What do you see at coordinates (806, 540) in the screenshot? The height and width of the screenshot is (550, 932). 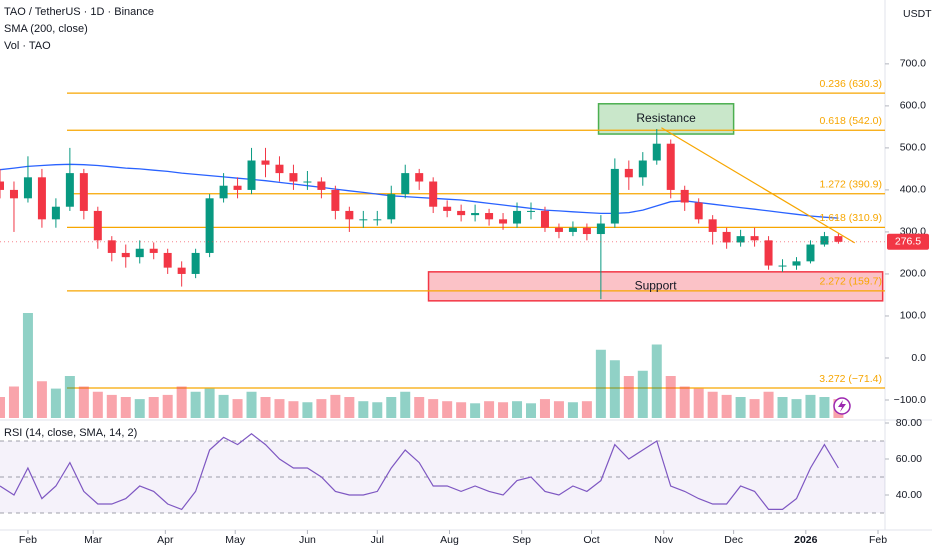 I see `x-tick-label: 2026` at bounding box center [806, 540].